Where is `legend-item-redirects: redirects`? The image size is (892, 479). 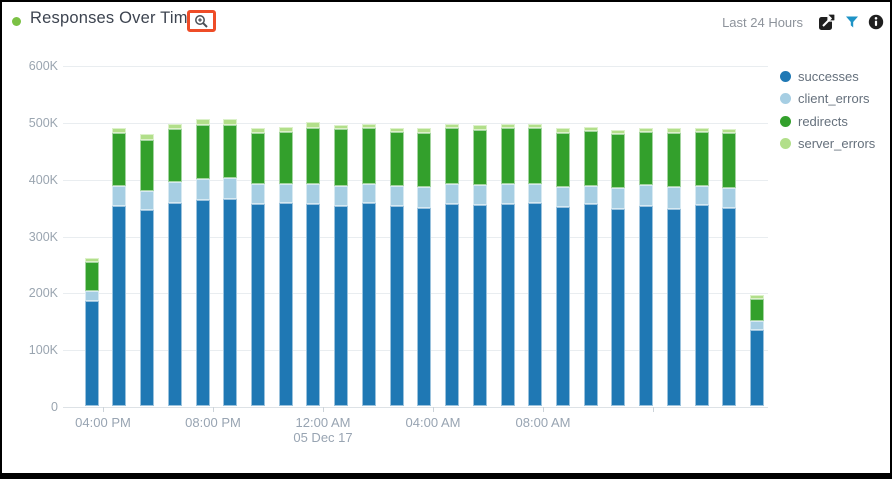 legend-item-redirects: redirects is located at coordinates (827, 121).